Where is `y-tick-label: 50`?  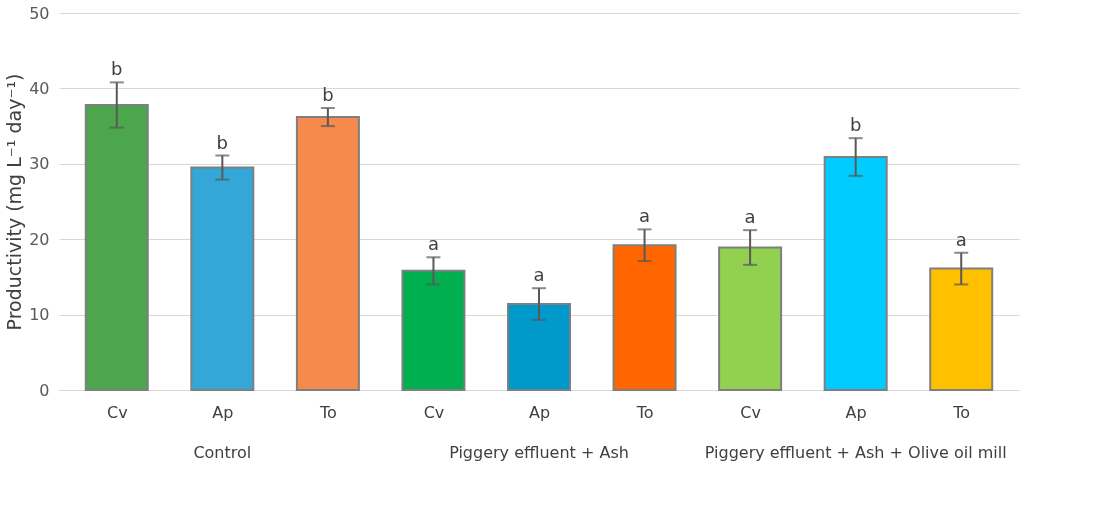
y-tick-label: 50 is located at coordinates (39, 13).